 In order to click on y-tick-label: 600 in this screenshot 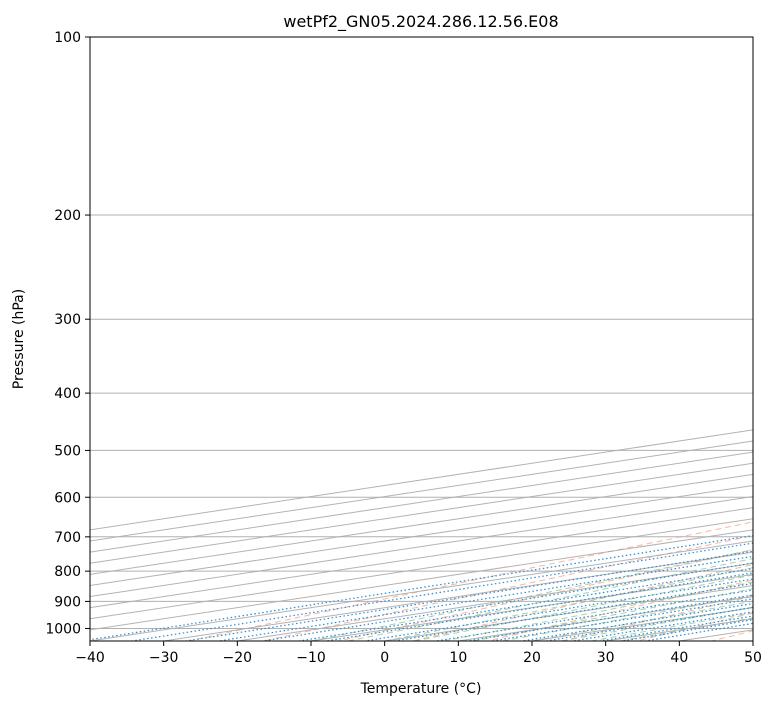, I will do `click(67, 498)`.